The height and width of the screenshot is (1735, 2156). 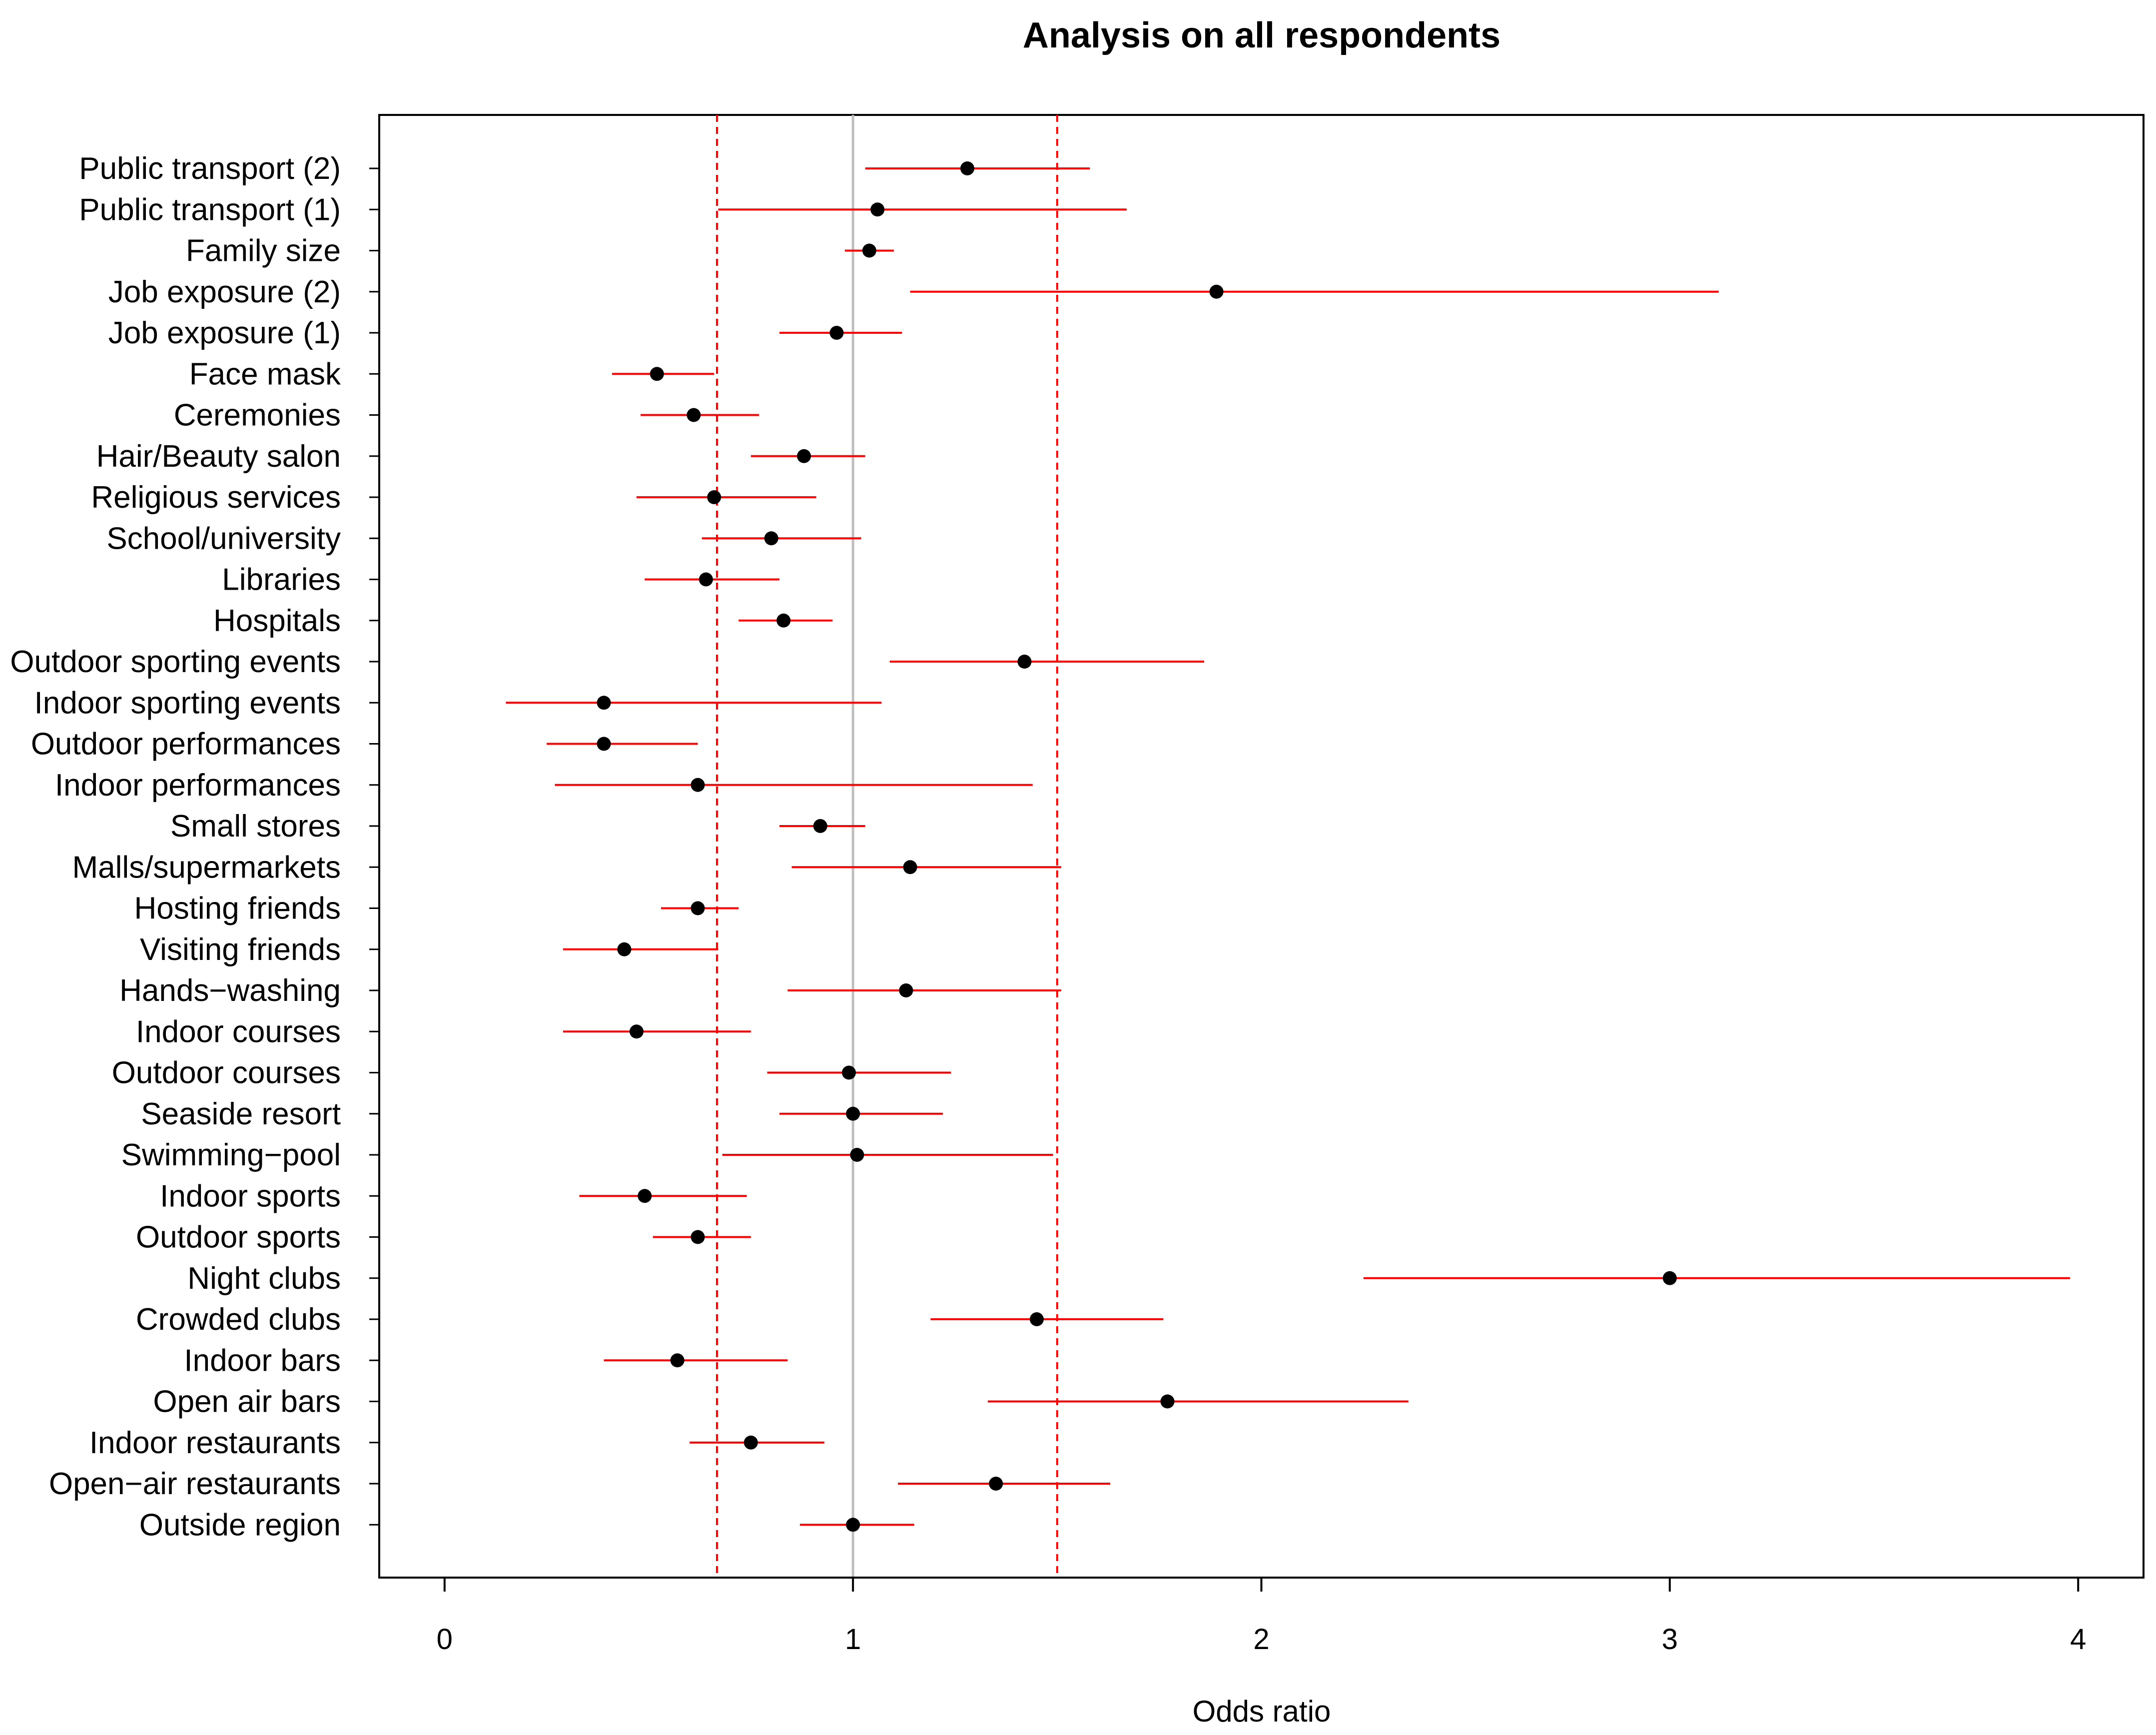 I want to click on y-axis-label: Outdoor performances, so click(x=186, y=744).